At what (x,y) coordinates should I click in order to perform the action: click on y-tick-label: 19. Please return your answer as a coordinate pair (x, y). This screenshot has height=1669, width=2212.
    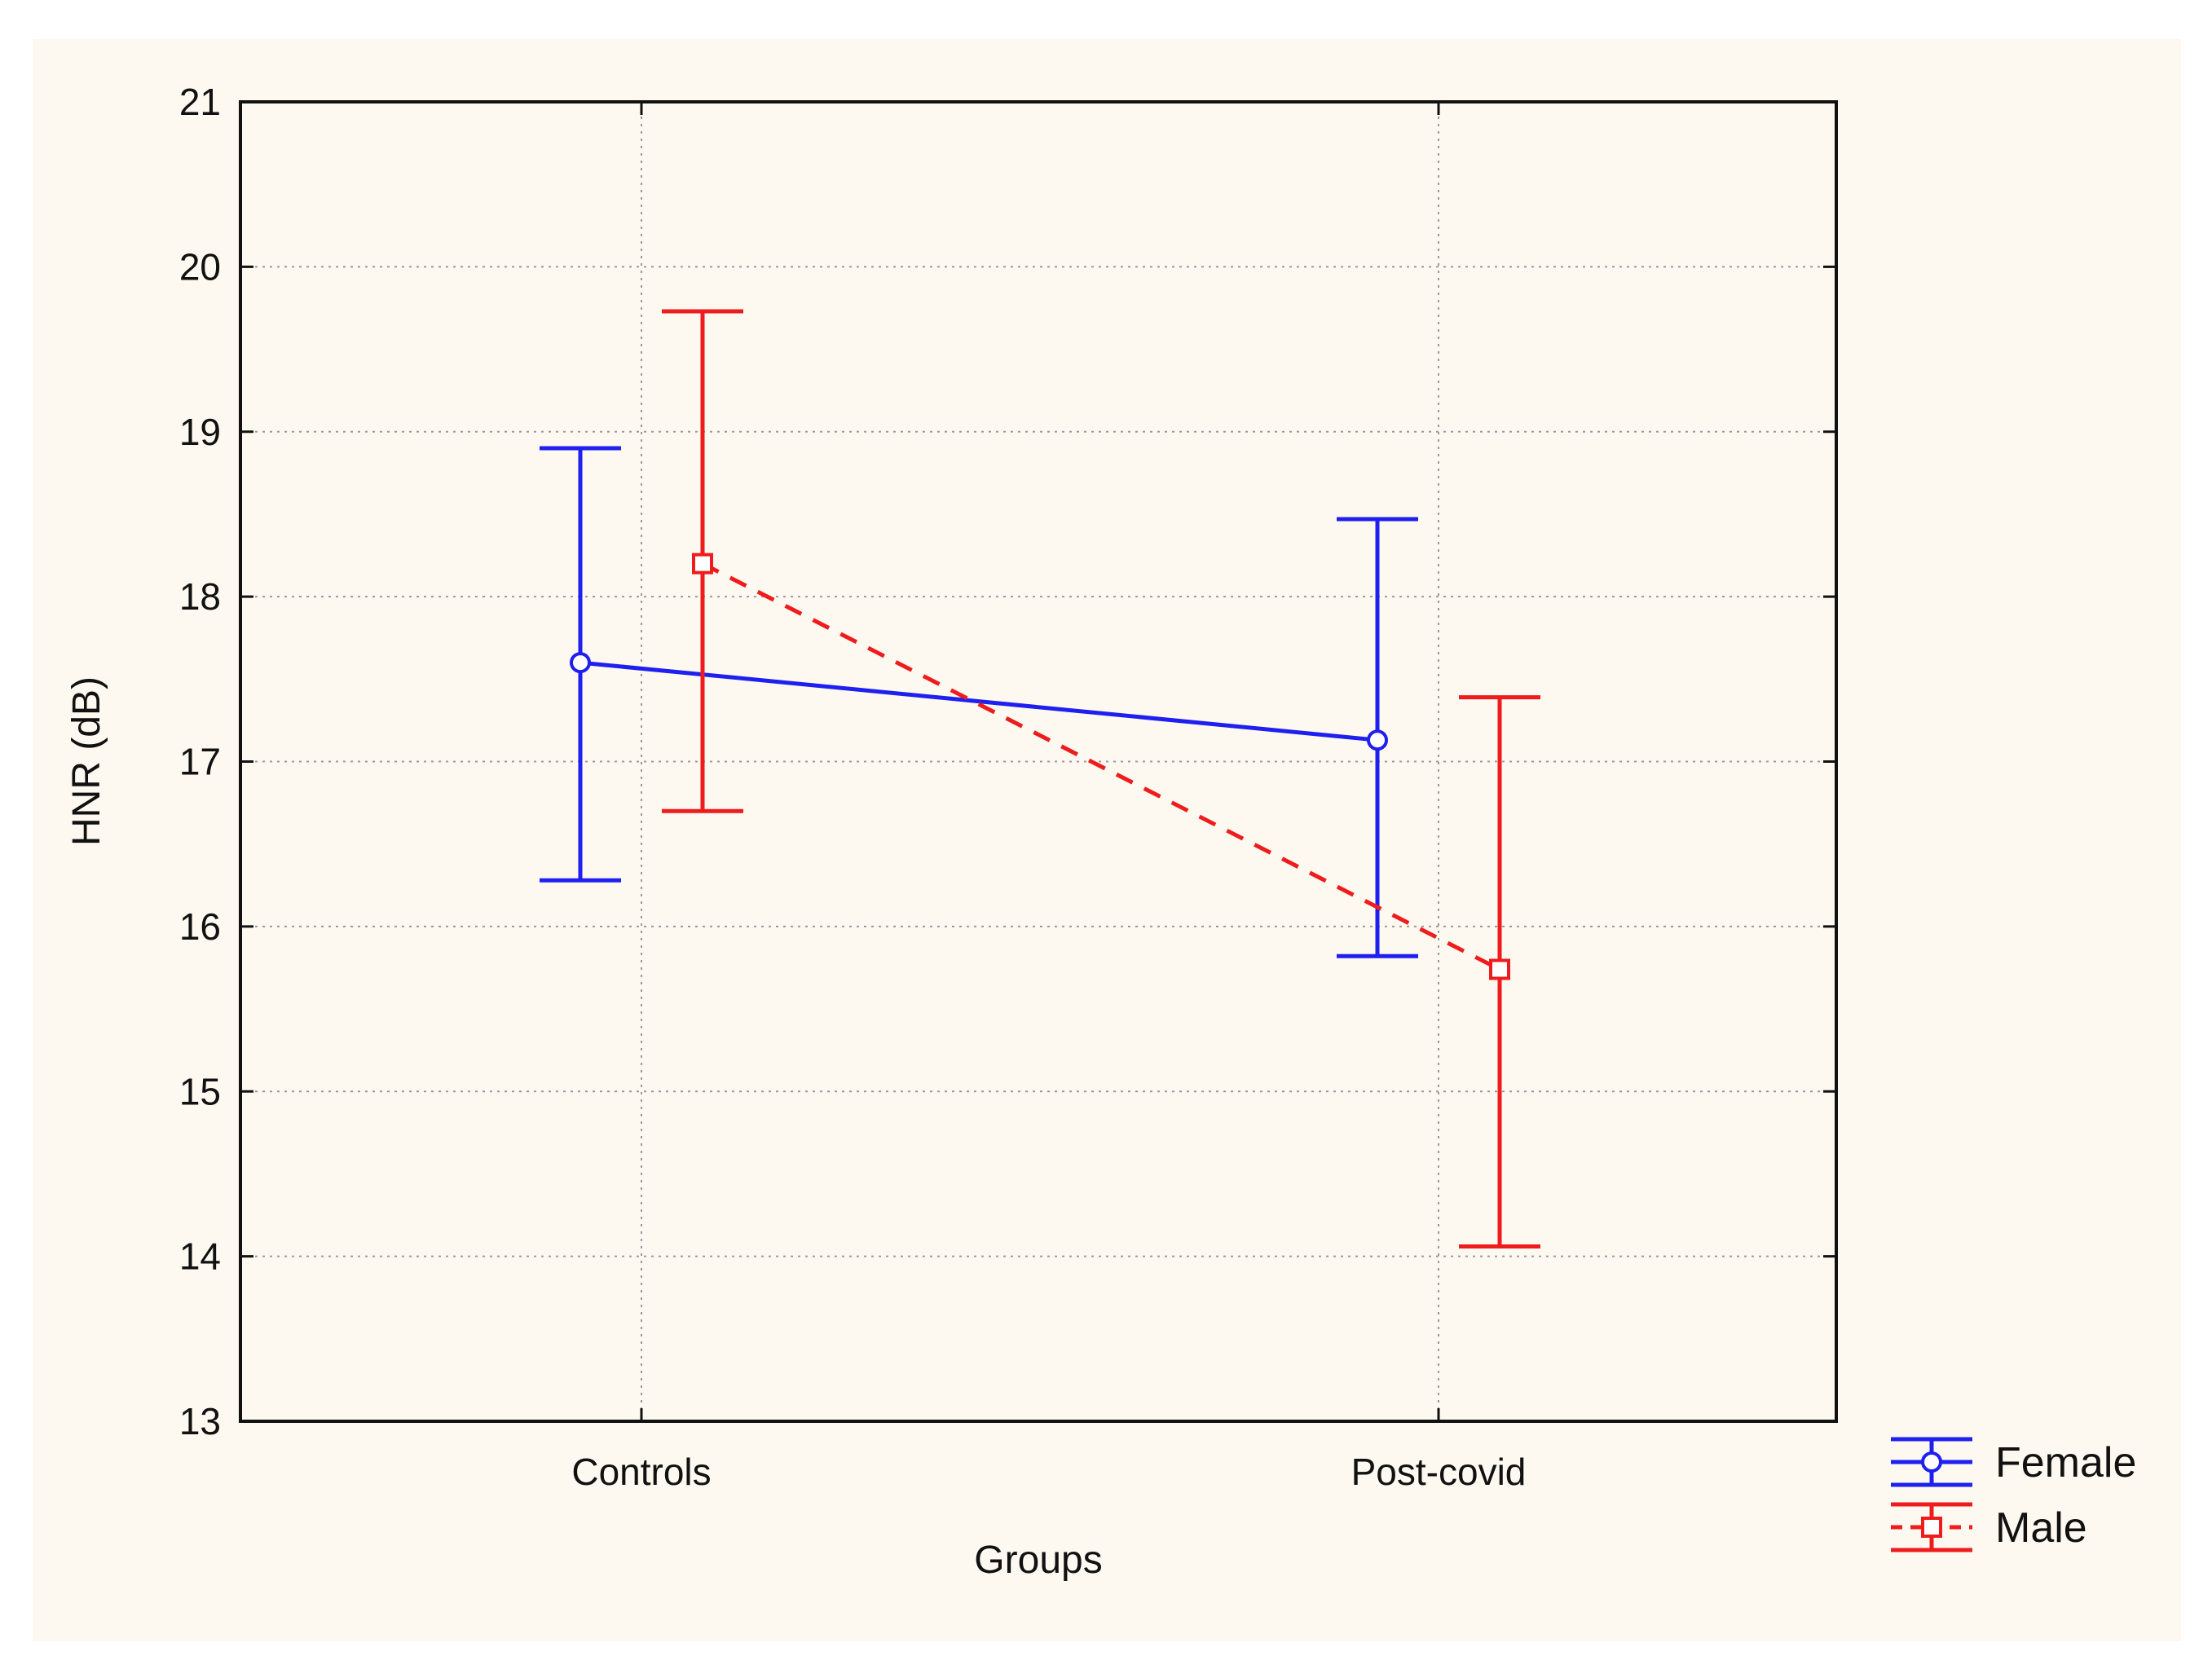
    Looking at the image, I should click on (200, 432).